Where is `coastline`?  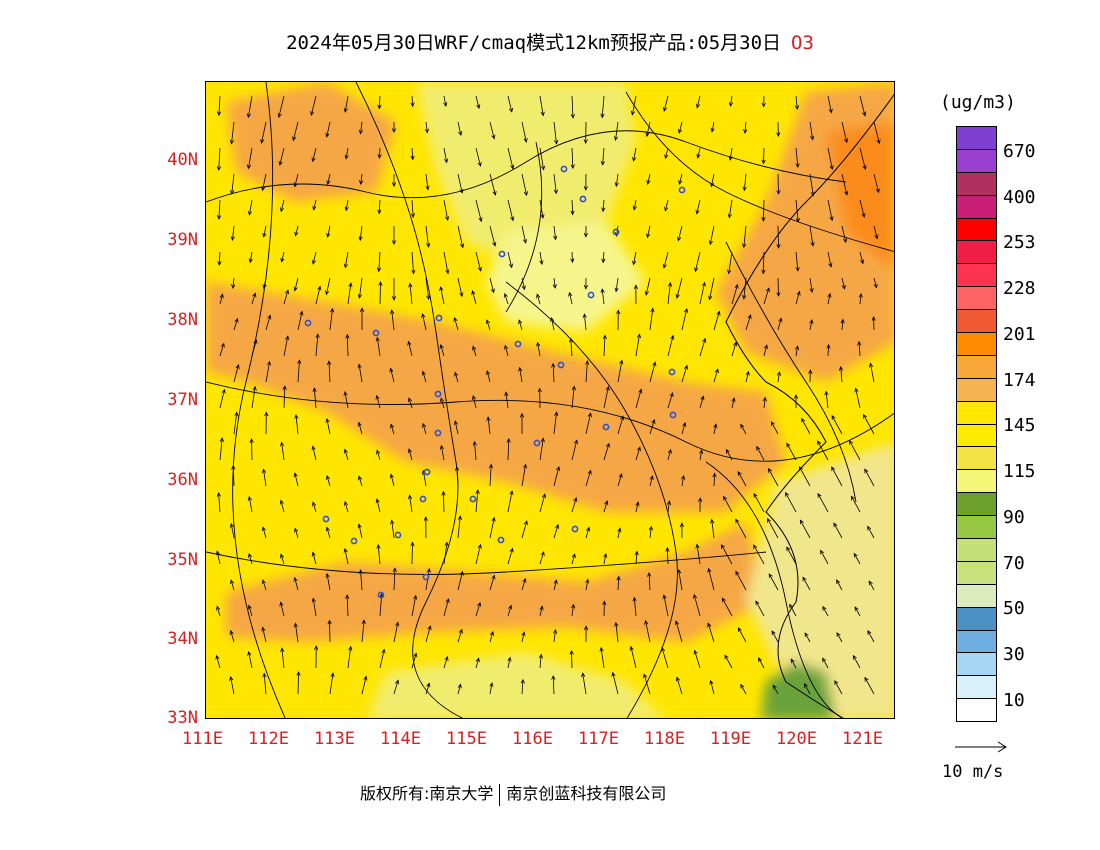 coastline is located at coordinates (809, 405).